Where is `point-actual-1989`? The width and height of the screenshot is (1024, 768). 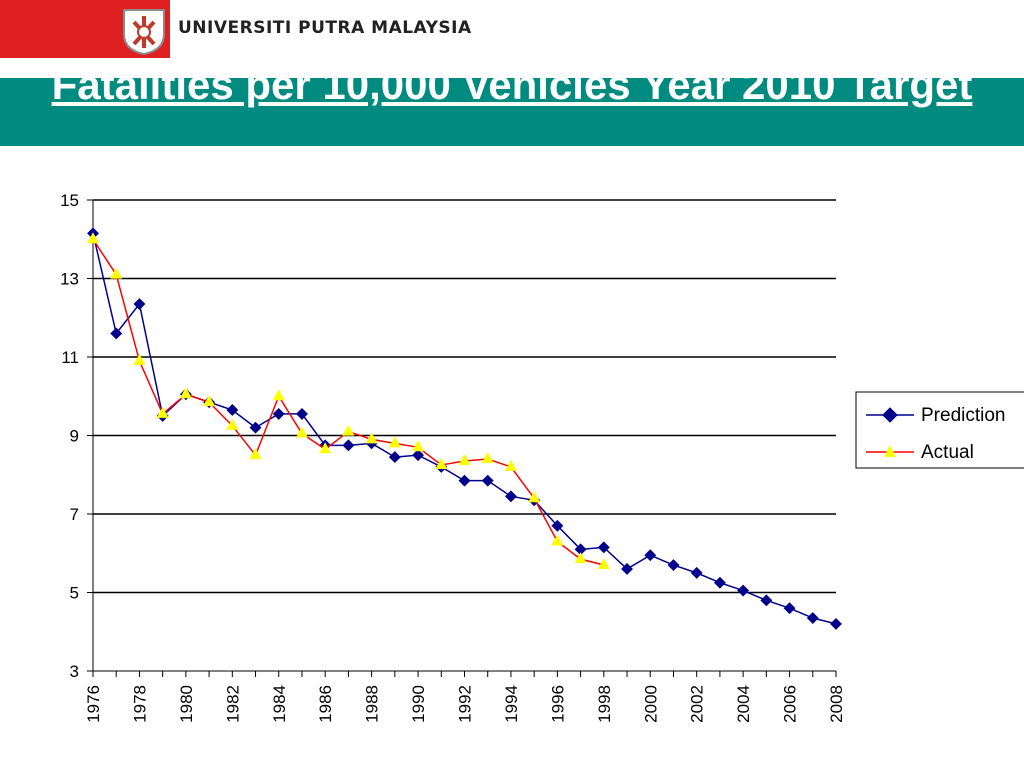 point-actual-1989 is located at coordinates (394, 442).